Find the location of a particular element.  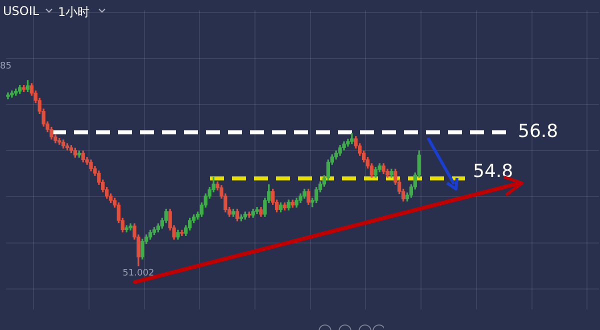

ref-line-label: 54.8 is located at coordinates (493, 171).